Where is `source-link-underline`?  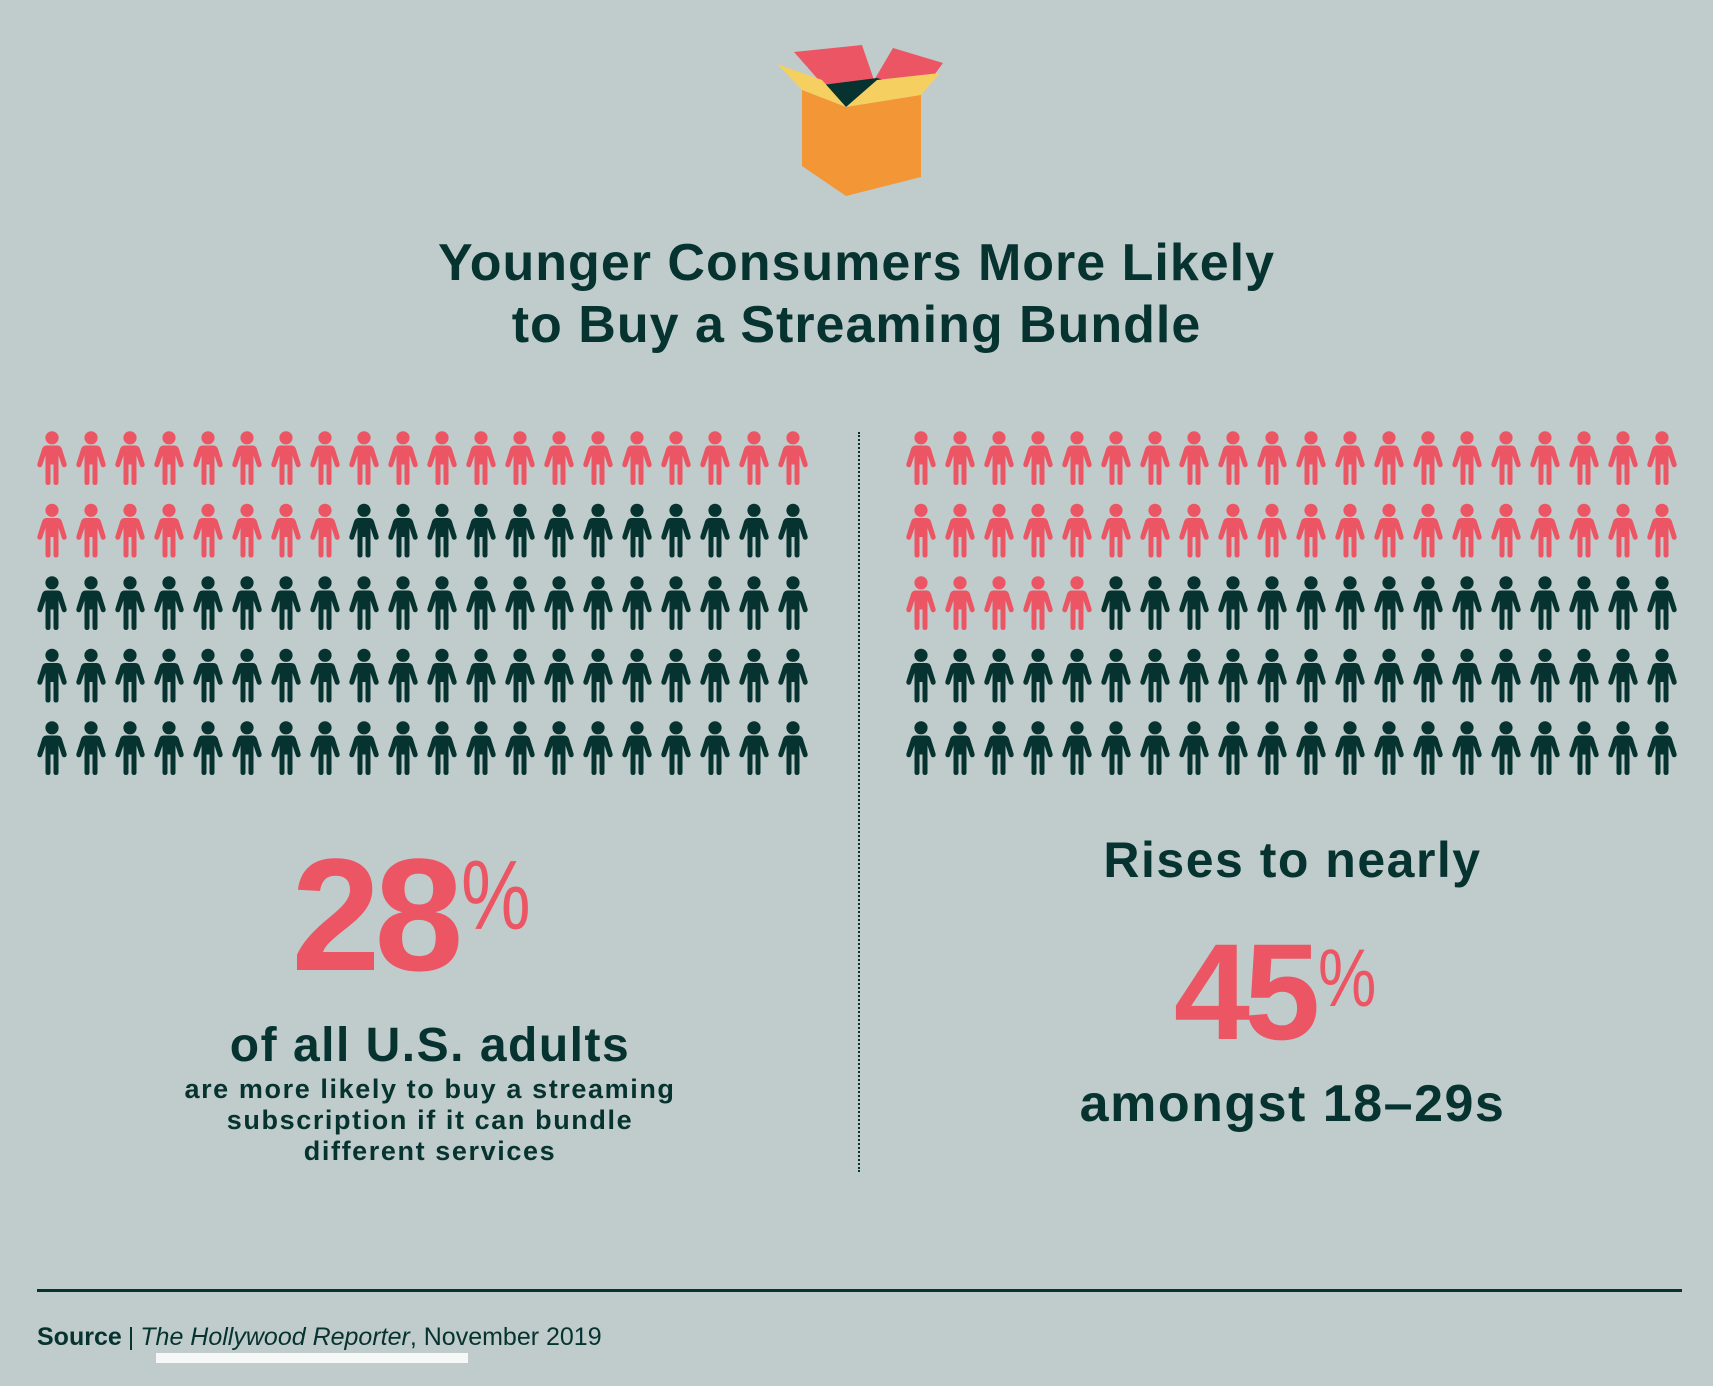
source-link-underline is located at coordinates (312, 1358).